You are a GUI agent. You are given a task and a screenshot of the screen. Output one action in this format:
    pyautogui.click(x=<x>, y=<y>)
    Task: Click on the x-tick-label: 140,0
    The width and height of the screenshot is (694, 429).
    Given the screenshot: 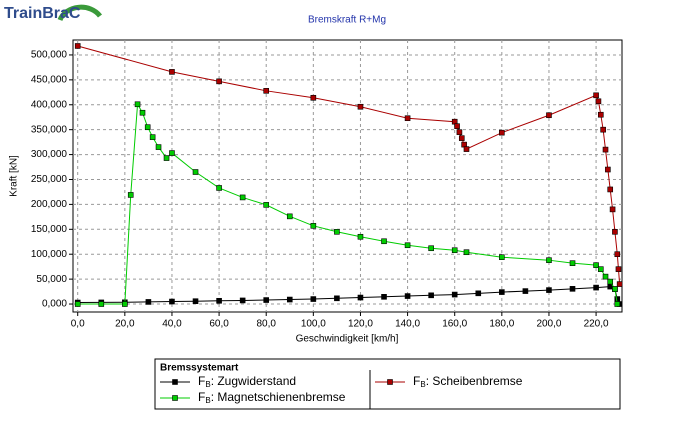 What is the action you would take?
    pyautogui.click(x=407, y=324)
    